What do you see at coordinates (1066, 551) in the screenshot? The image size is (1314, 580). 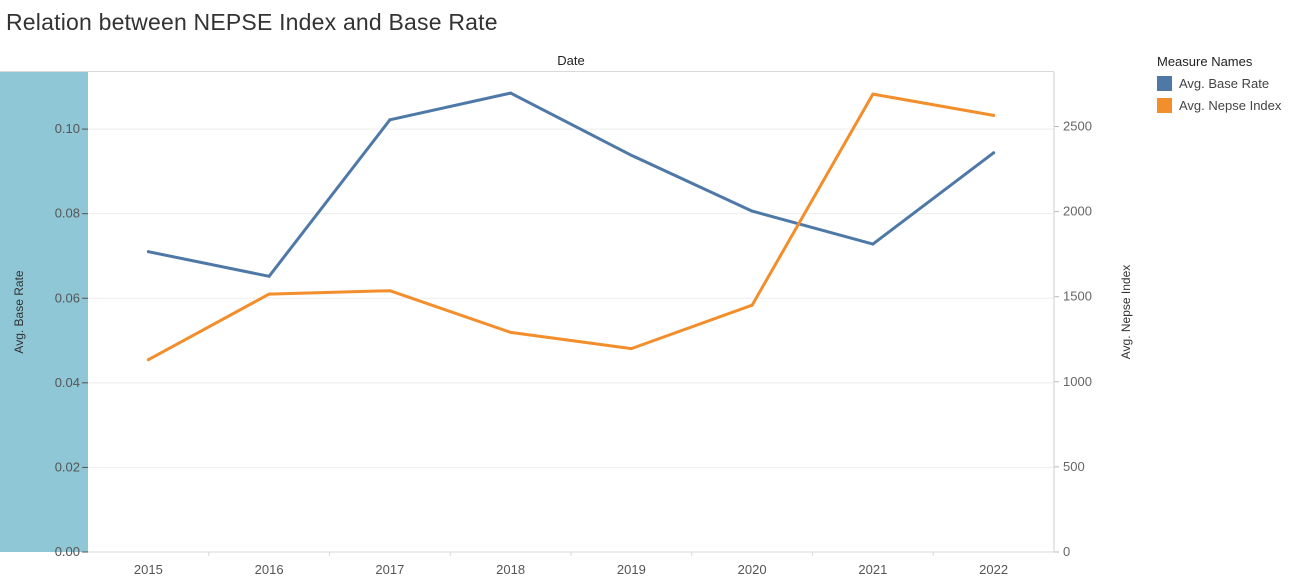 I see `y-right-tick-label: 0` at bounding box center [1066, 551].